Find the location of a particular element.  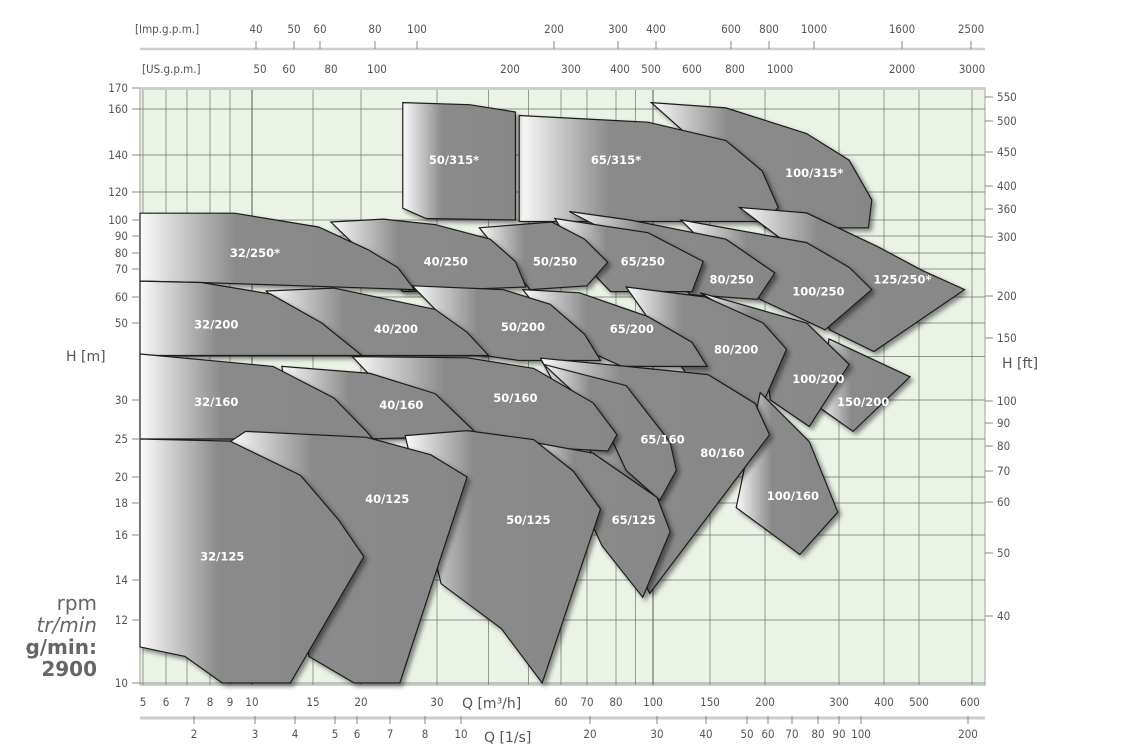

imp-tick-label: 400 is located at coordinates (656, 29).